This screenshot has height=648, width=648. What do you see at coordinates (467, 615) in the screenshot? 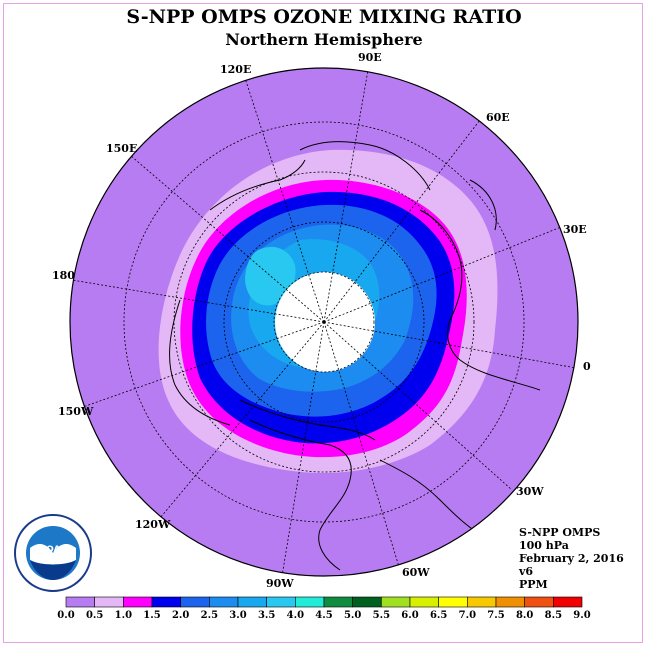
I see `colorbar-tick-label: 7.0` at bounding box center [467, 615].